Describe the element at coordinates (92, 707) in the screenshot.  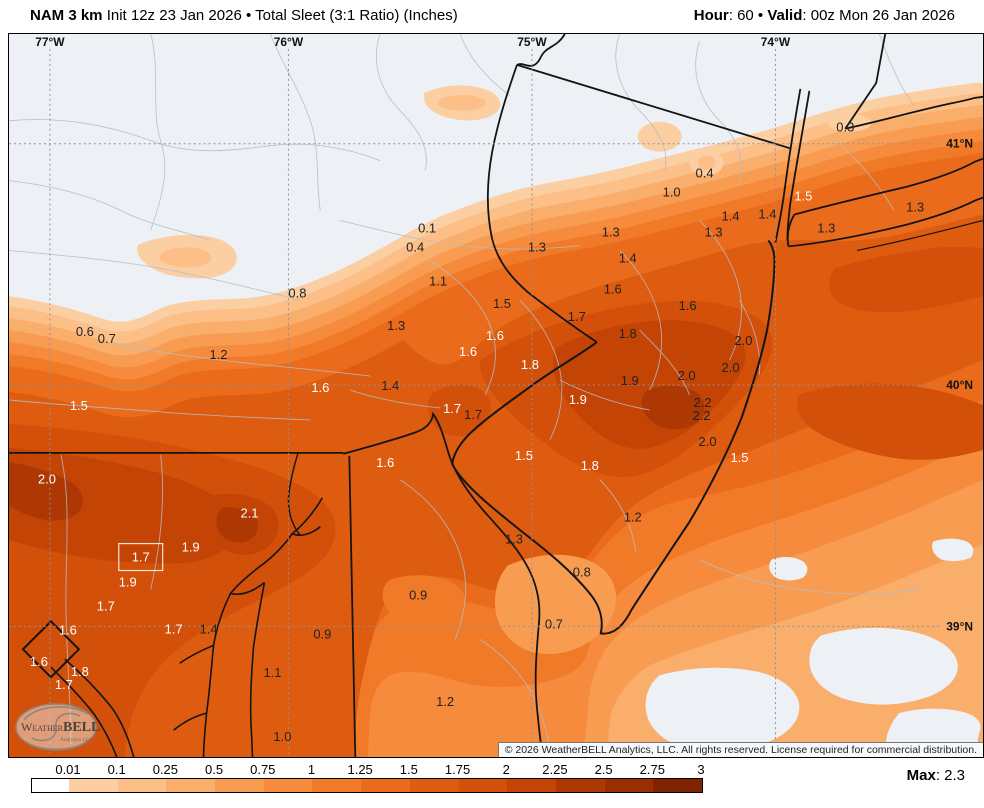
I see `potomac-river` at that location.